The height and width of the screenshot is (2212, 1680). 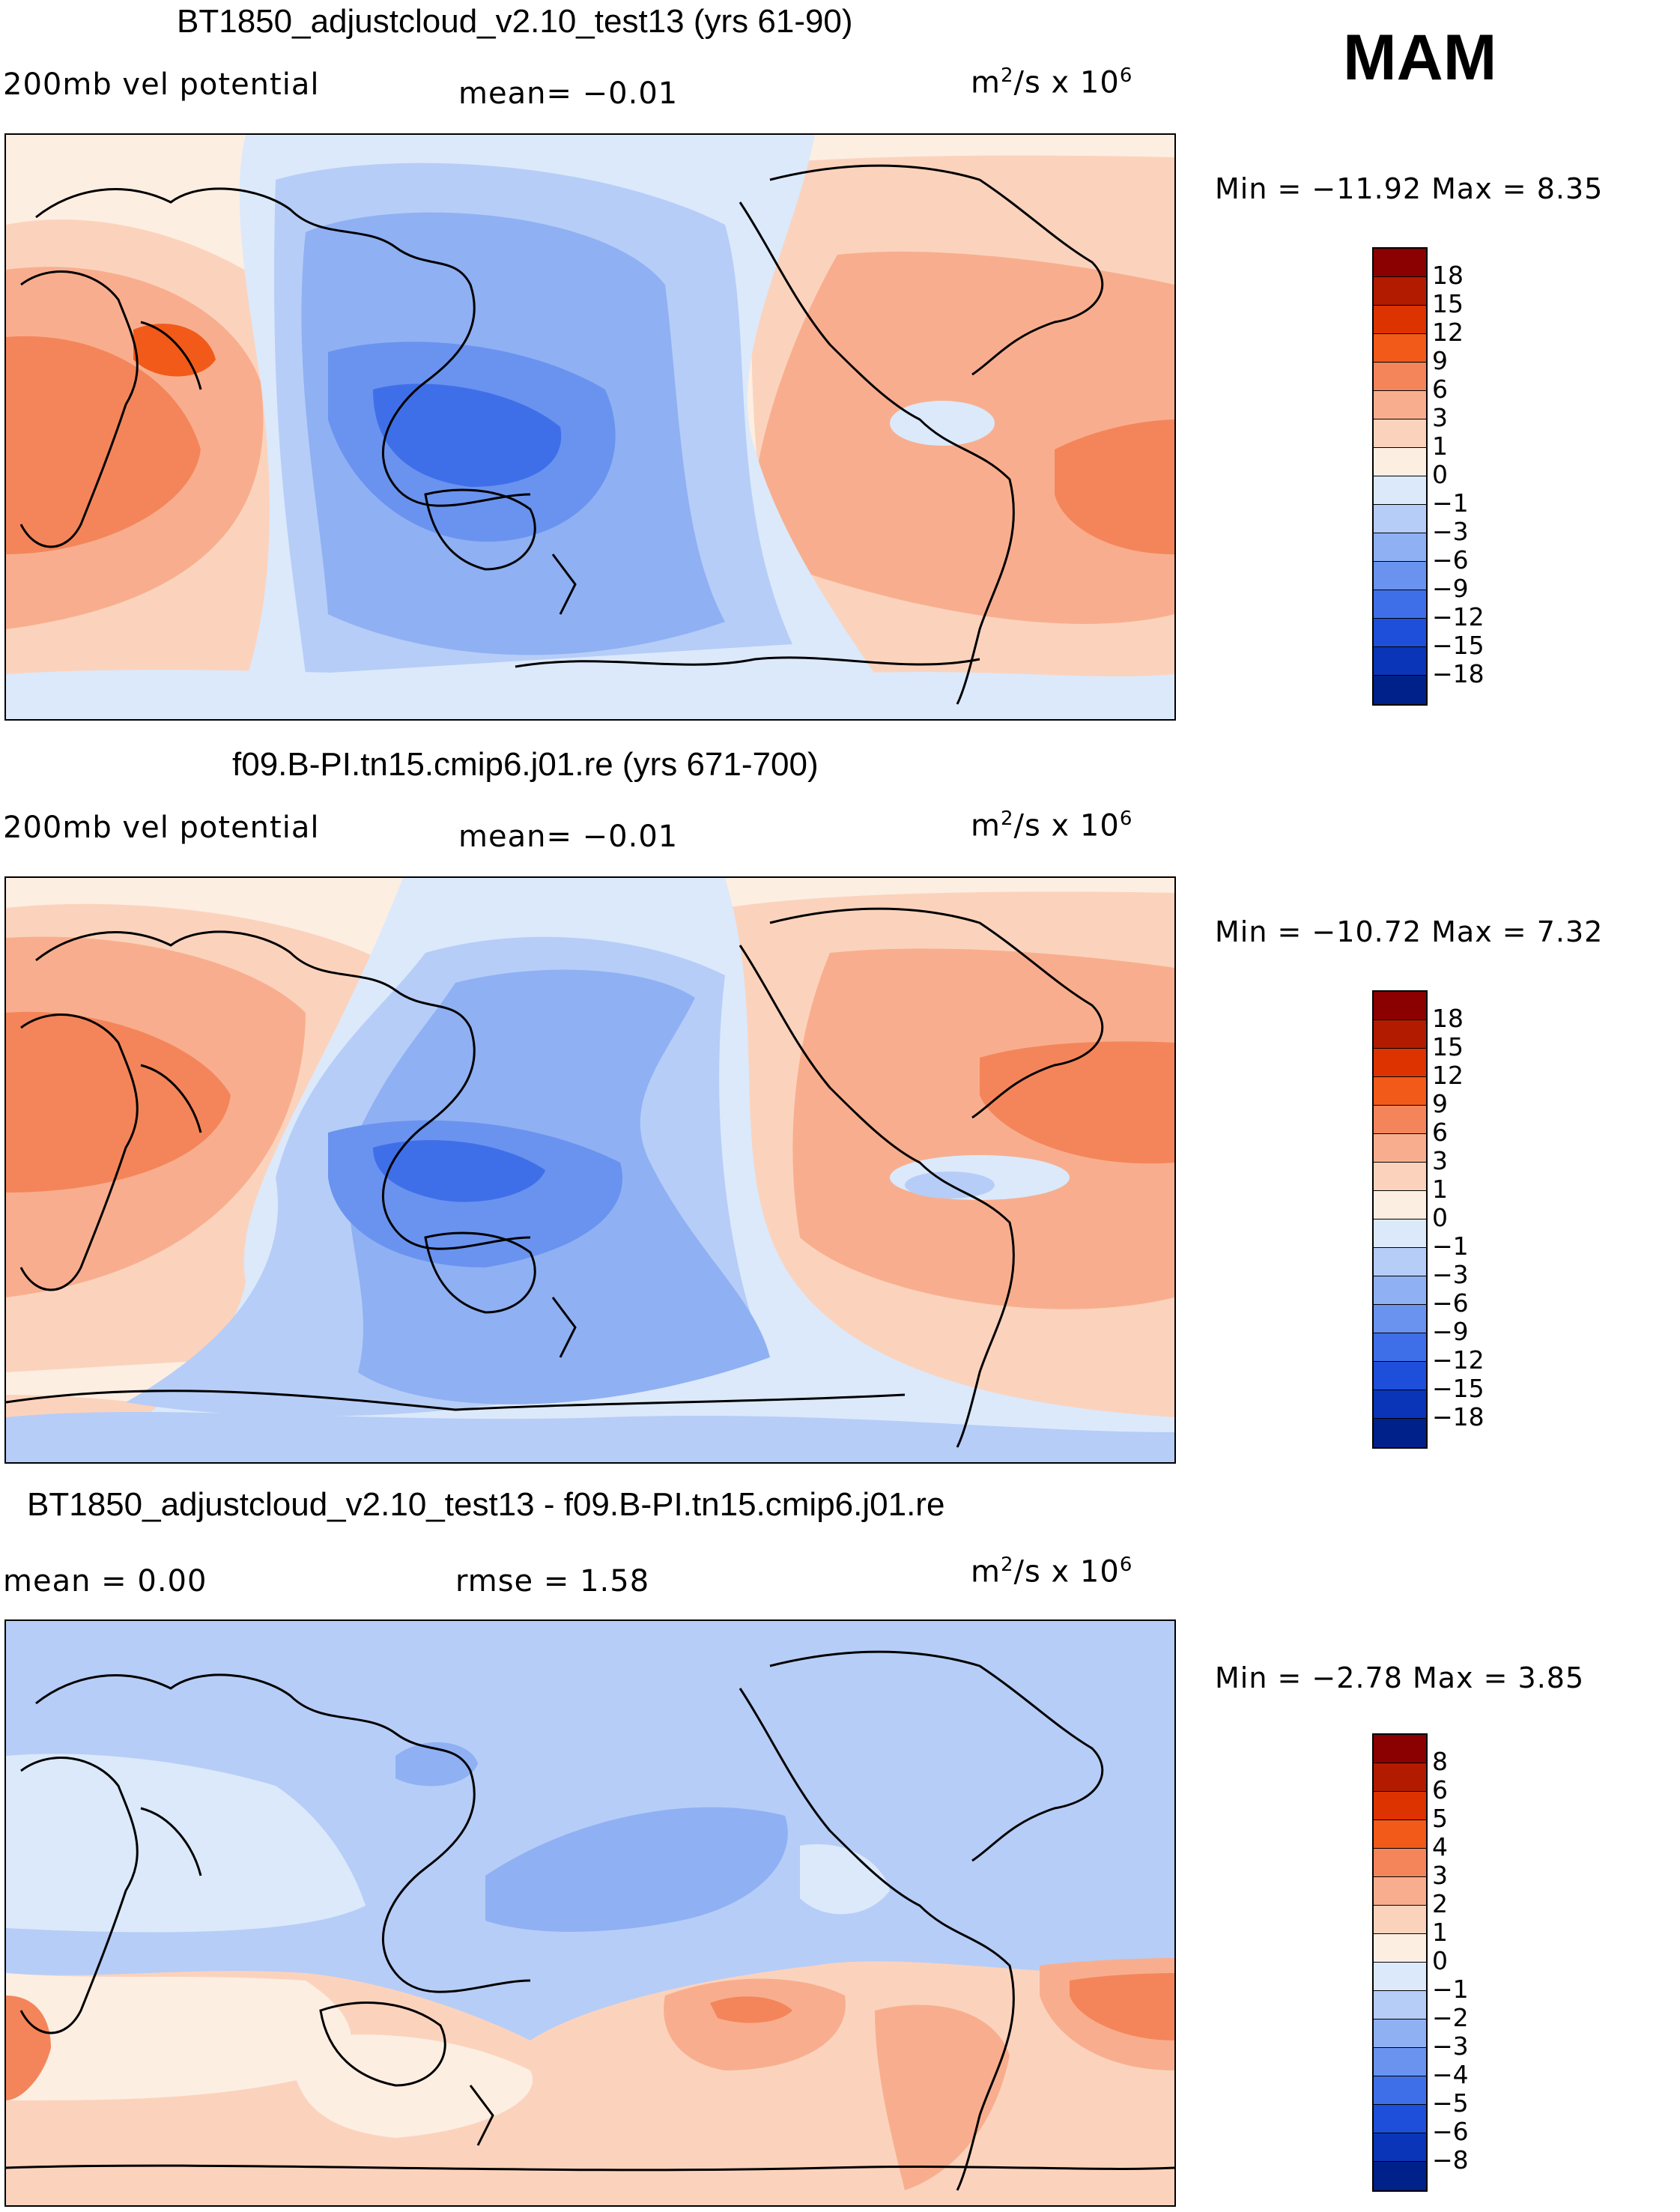 What do you see at coordinates (1440, 1818) in the screenshot?
I see `colorbar-tick-label: 5` at bounding box center [1440, 1818].